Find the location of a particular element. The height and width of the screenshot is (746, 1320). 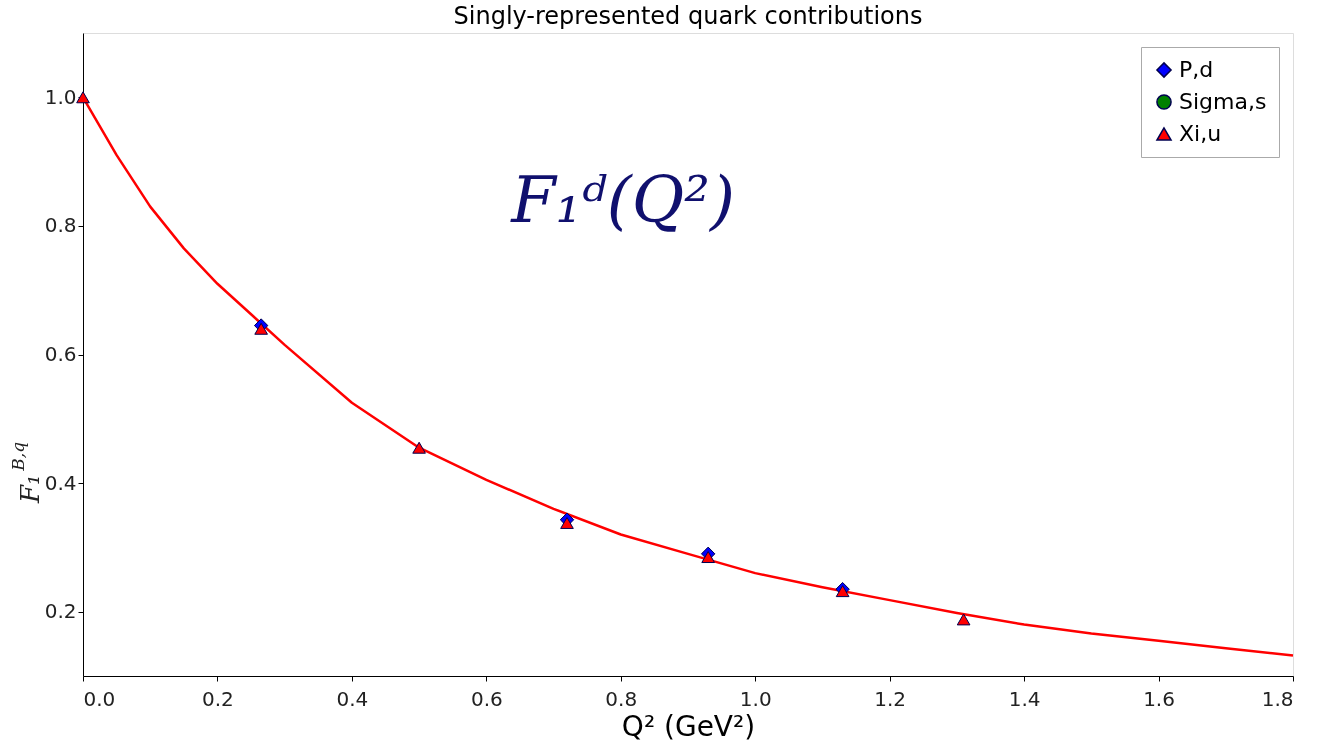

x-tick-label: 1.4 is located at coordinates (1024, 698).